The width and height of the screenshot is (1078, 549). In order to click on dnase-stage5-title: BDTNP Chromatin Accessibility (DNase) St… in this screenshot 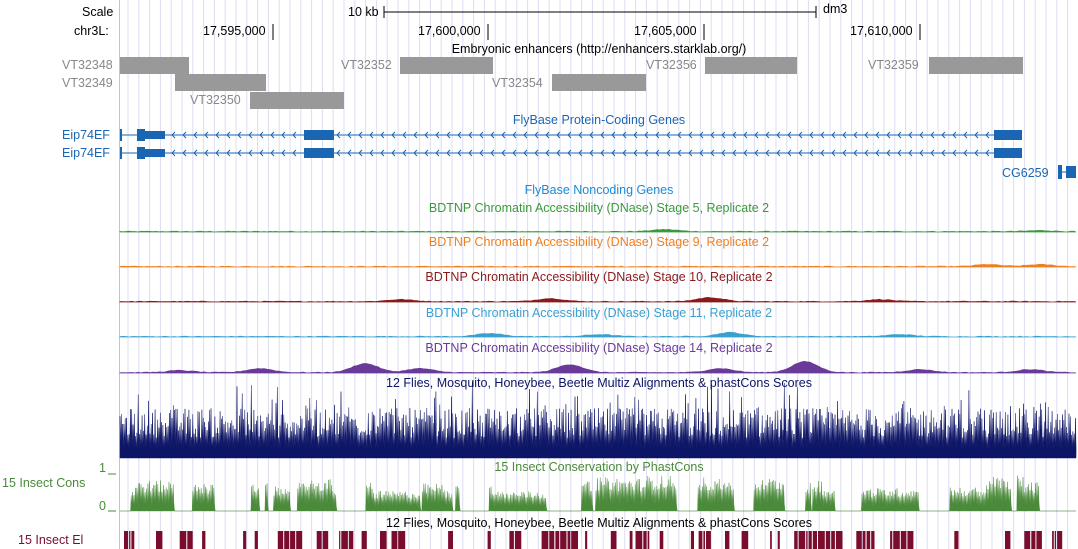, I will do `click(599, 208)`.